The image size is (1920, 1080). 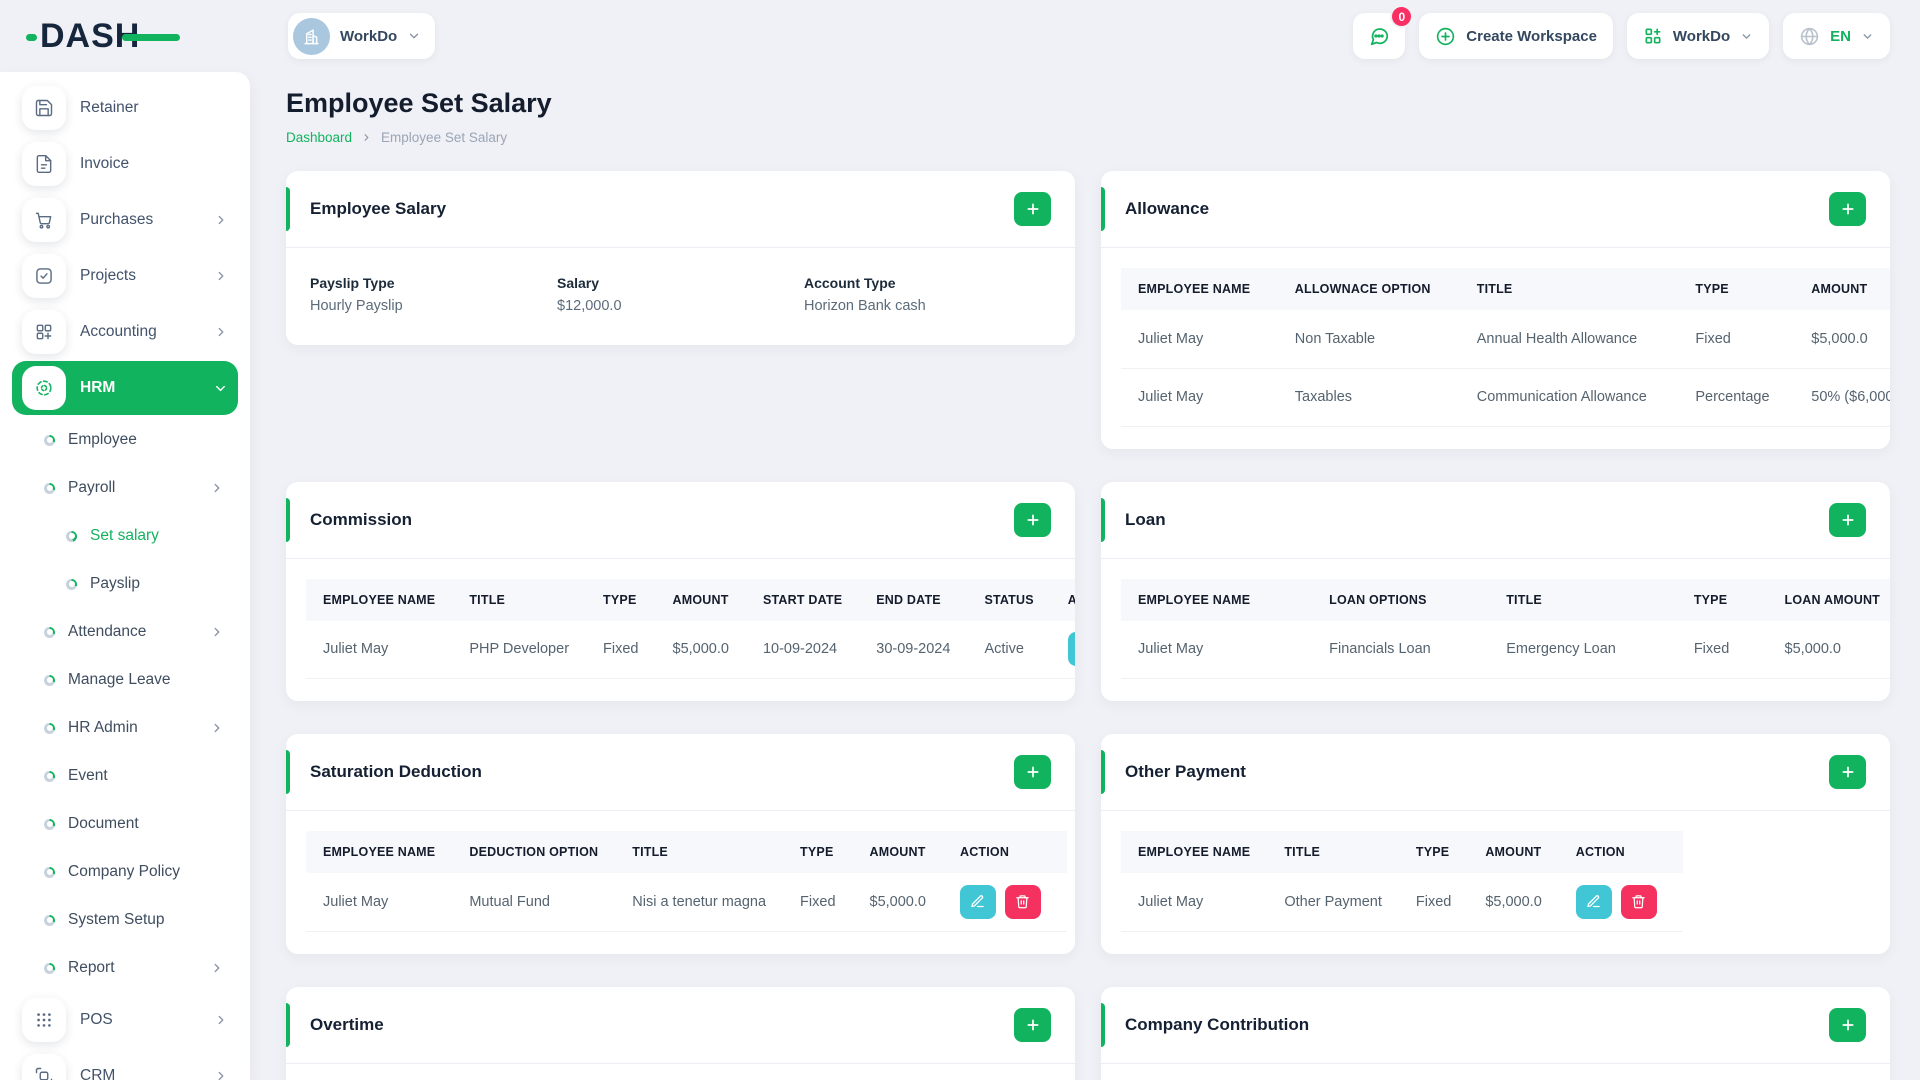 What do you see at coordinates (1032, 1024) in the screenshot?
I see `add-overtime-button` at bounding box center [1032, 1024].